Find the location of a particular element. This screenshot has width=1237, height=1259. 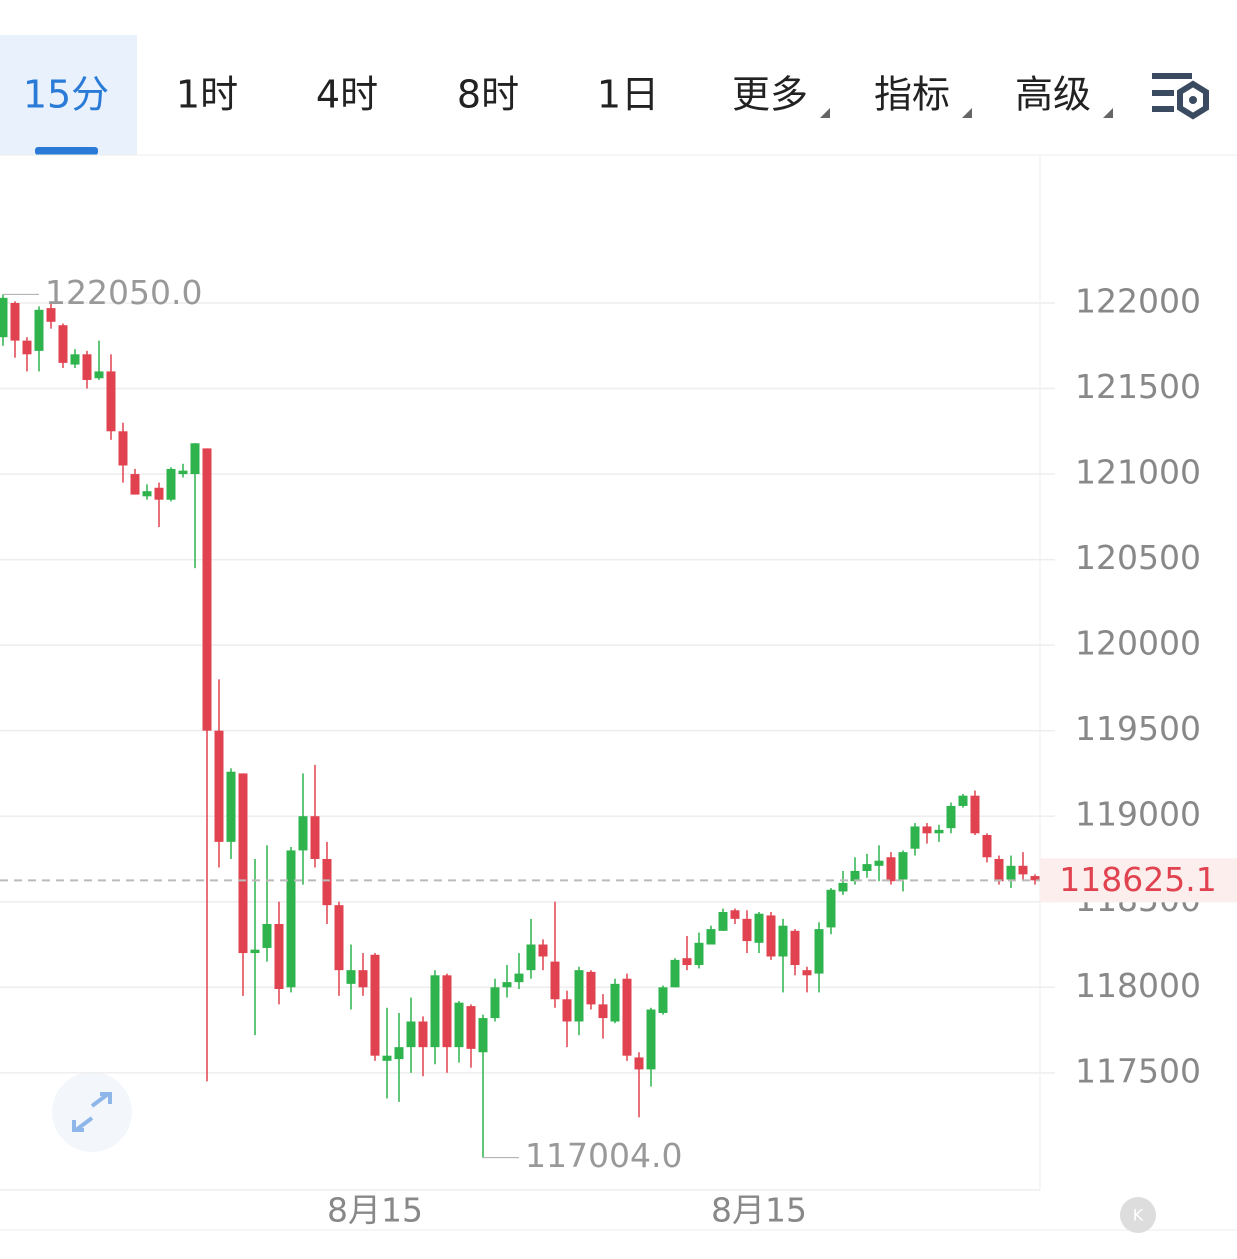

tab: 高级 is located at coordinates (1053, 95).